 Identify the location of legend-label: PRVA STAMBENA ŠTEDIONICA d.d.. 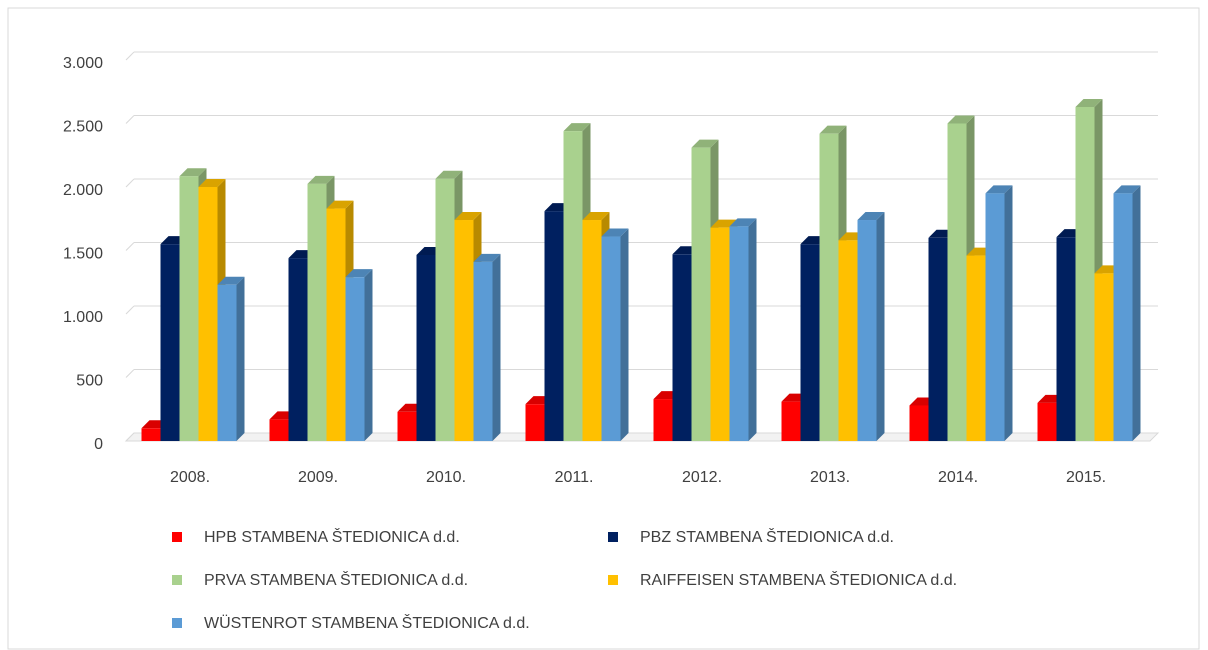
(336, 579).